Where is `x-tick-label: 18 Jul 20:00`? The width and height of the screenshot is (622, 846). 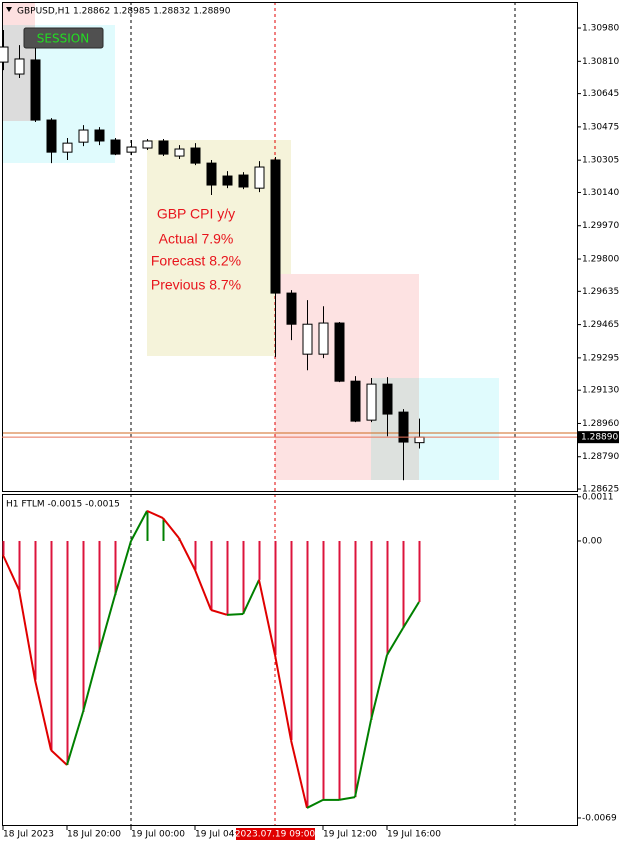
x-tick-label: 18 Jul 20:00 is located at coordinates (94, 835).